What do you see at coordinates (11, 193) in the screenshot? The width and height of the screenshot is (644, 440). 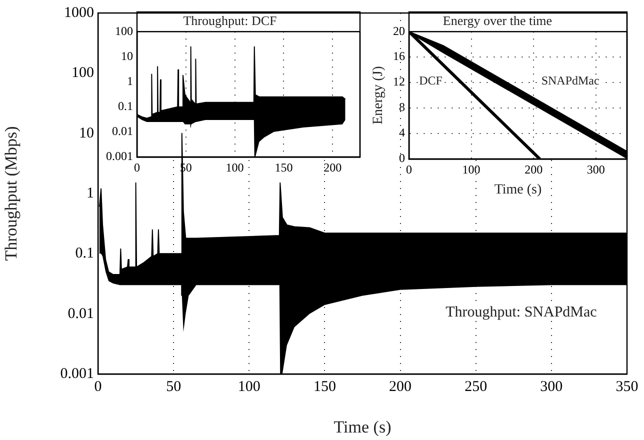 I see `y-axis-title: Throughput (Mbps)` at bounding box center [11, 193].